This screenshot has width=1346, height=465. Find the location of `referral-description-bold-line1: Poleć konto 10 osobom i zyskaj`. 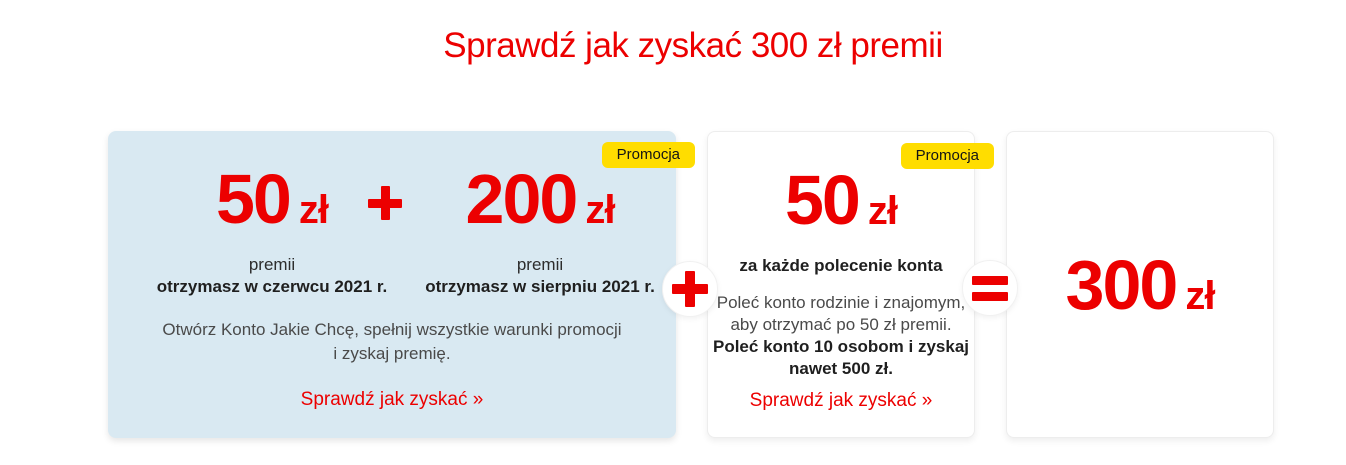

referral-description-bold-line1: Poleć konto 10 osobom i zyskaj is located at coordinates (841, 346).